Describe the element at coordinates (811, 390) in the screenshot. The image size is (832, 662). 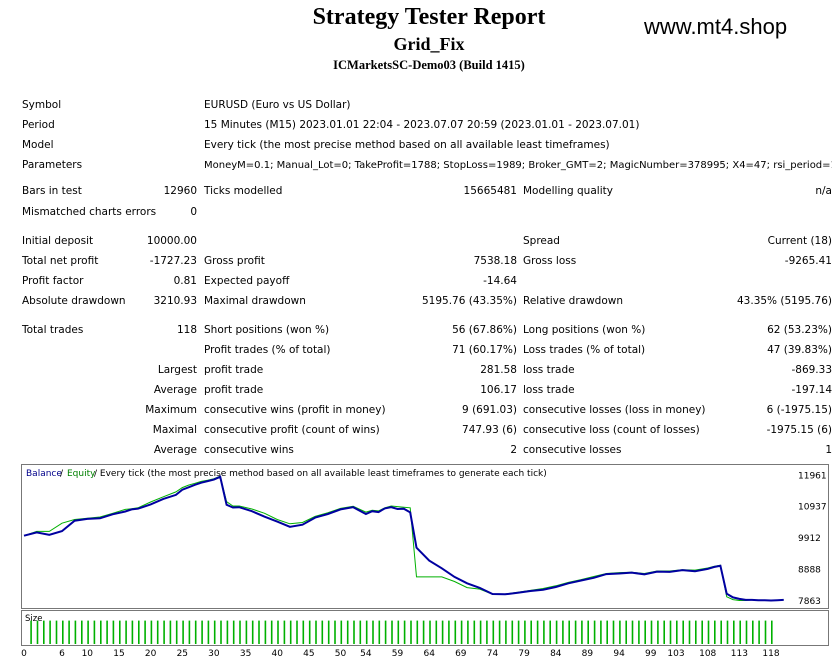
I see `average-loss-value: -197.14` at that location.